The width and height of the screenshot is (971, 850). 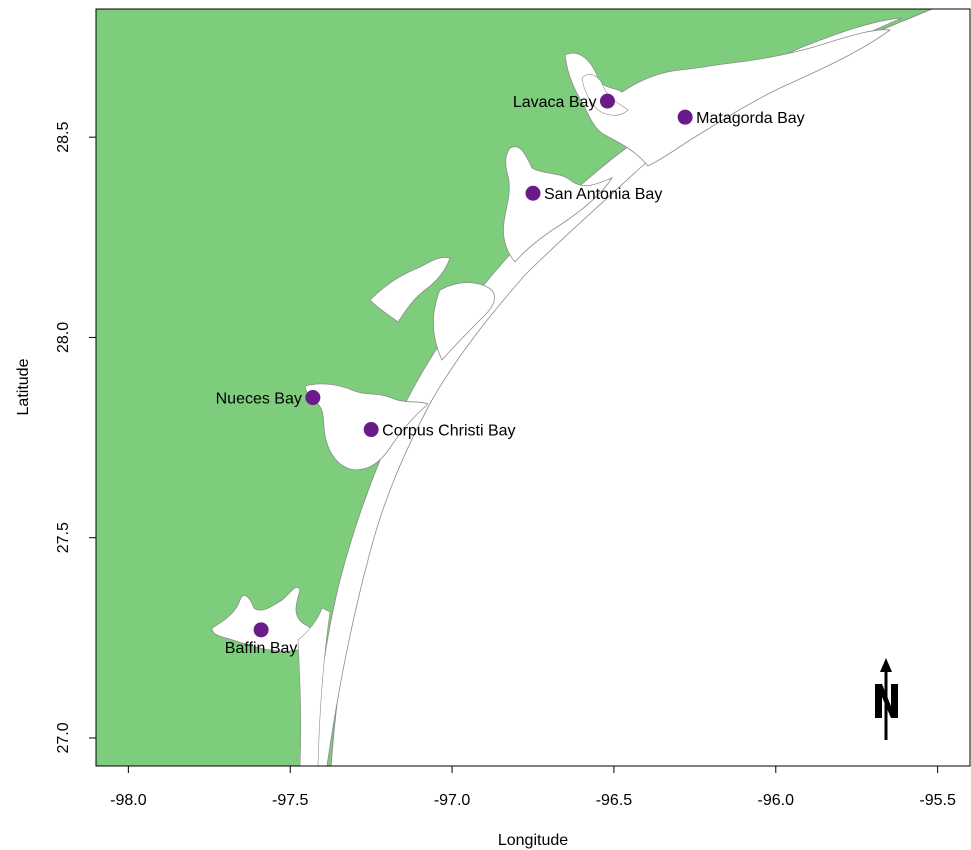 What do you see at coordinates (776, 800) in the screenshot?
I see `x-tick-label: -96.0` at bounding box center [776, 800].